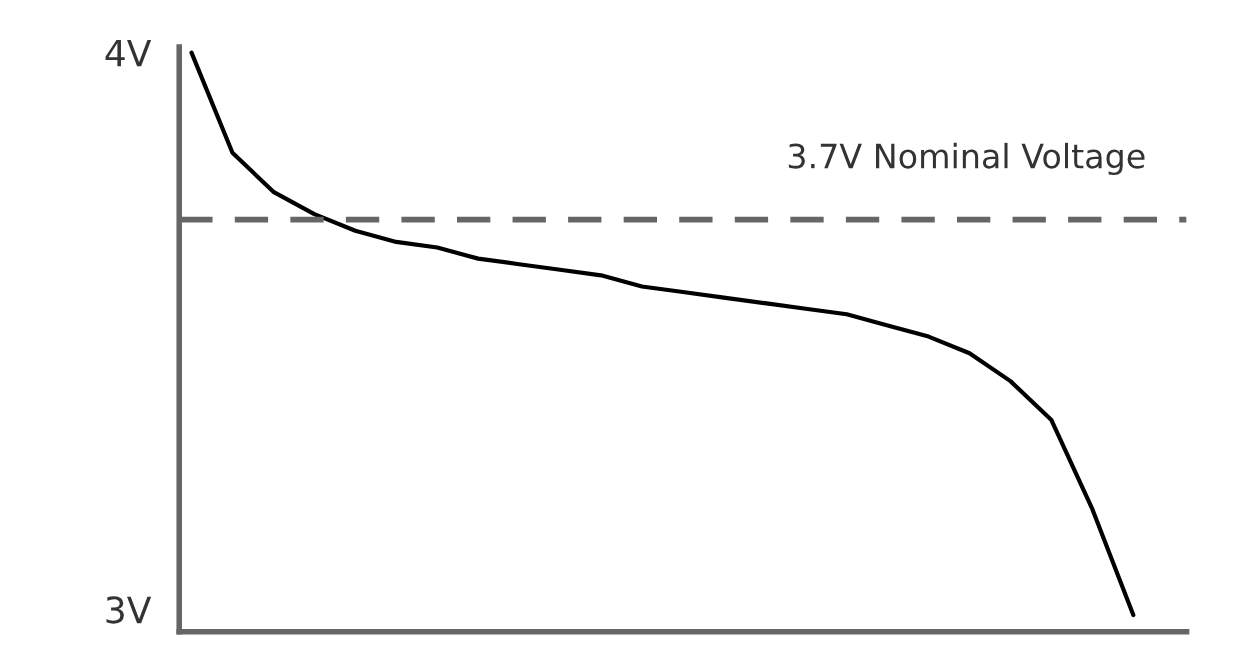  I want to click on ref-line-label: 3.7V Nominal Voltage, so click(966, 159).